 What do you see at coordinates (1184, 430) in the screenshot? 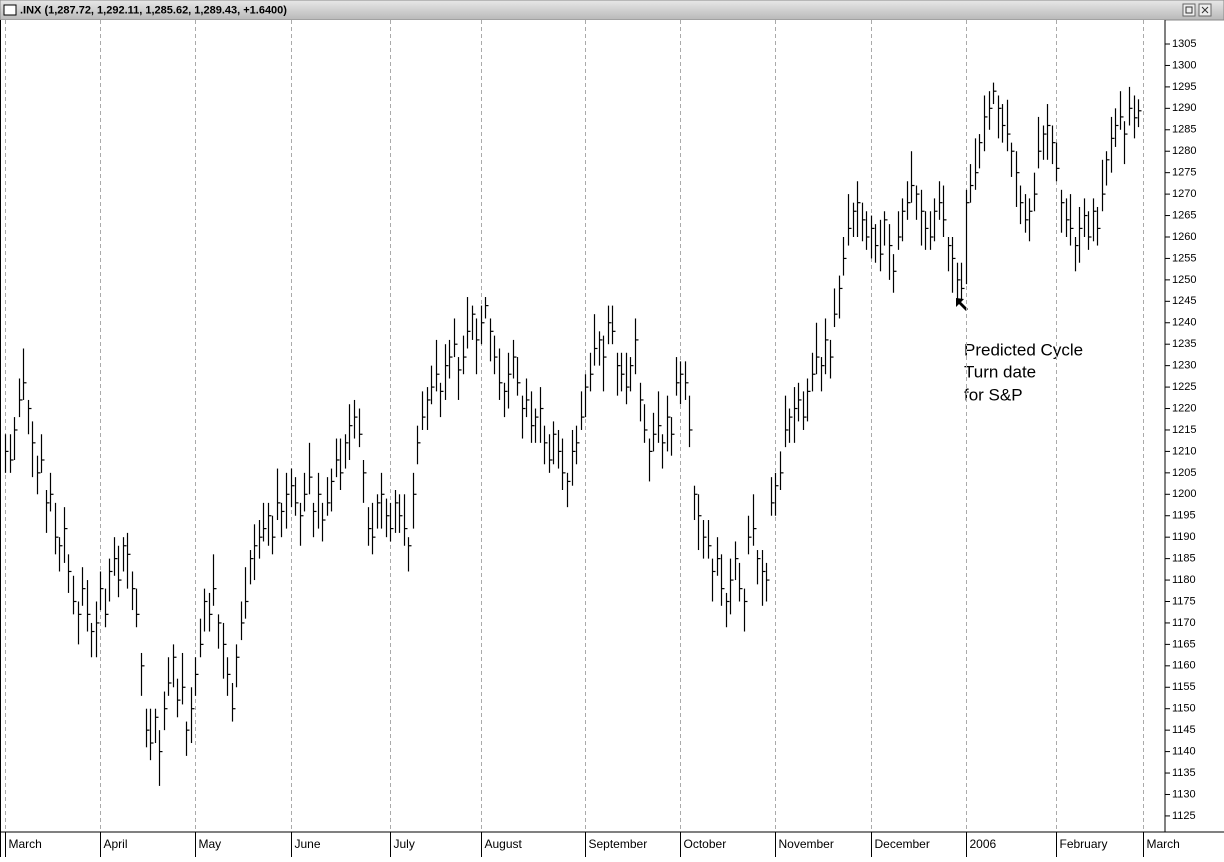
I see `y-tick-label: 1215` at bounding box center [1184, 430].